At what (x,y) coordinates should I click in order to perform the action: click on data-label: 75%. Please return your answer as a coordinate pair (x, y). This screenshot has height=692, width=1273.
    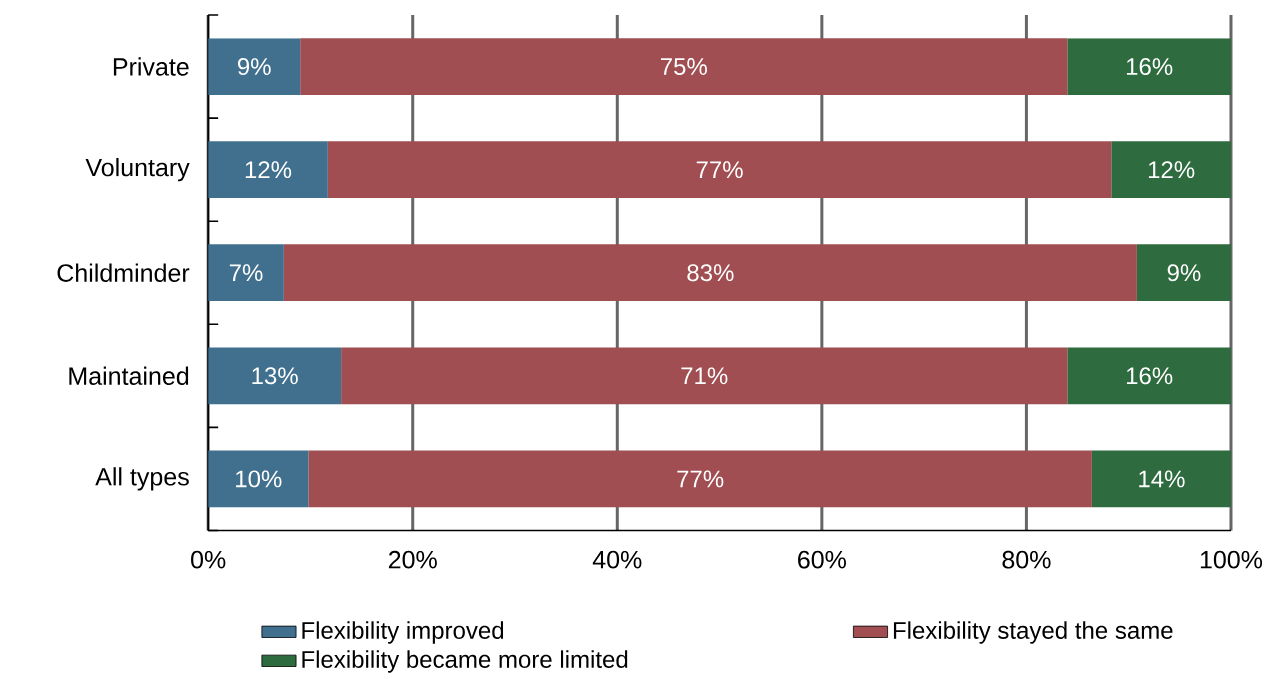
    Looking at the image, I should click on (683, 67).